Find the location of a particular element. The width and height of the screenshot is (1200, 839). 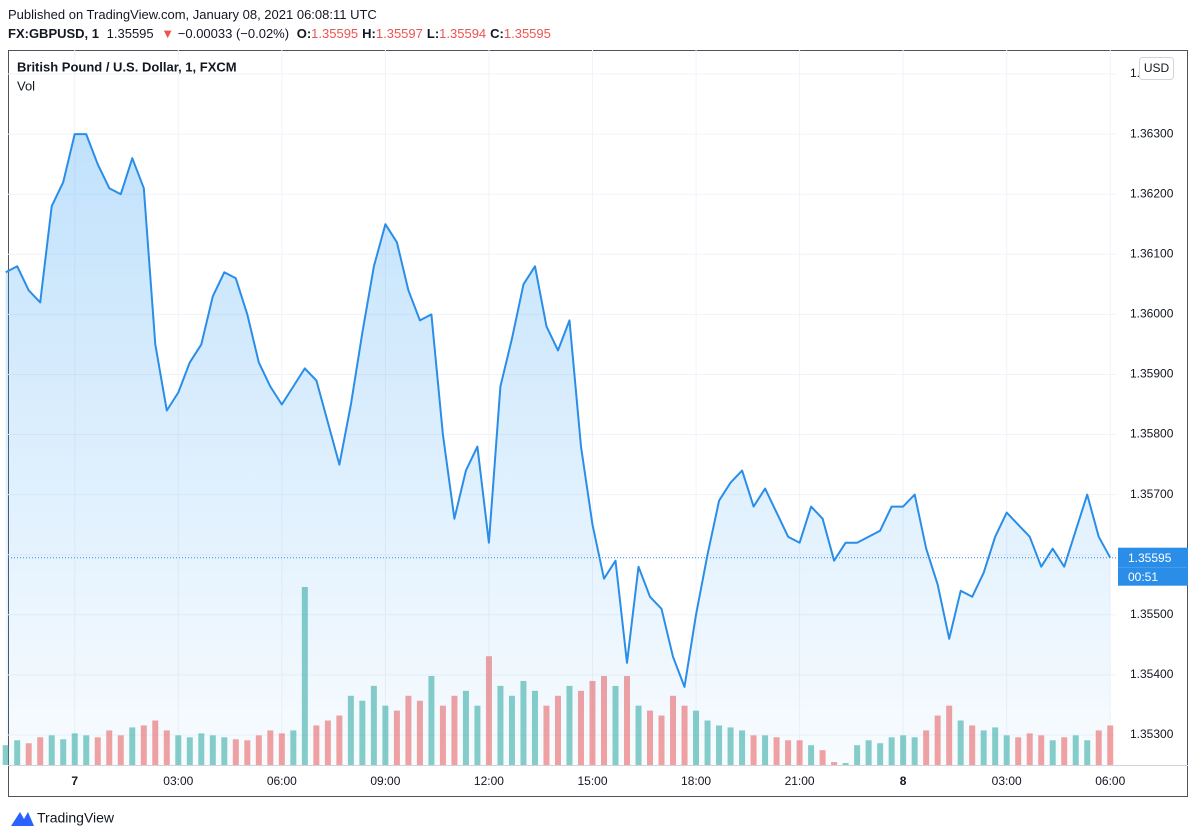

x-tick-label: 12:00 is located at coordinates (489, 781).